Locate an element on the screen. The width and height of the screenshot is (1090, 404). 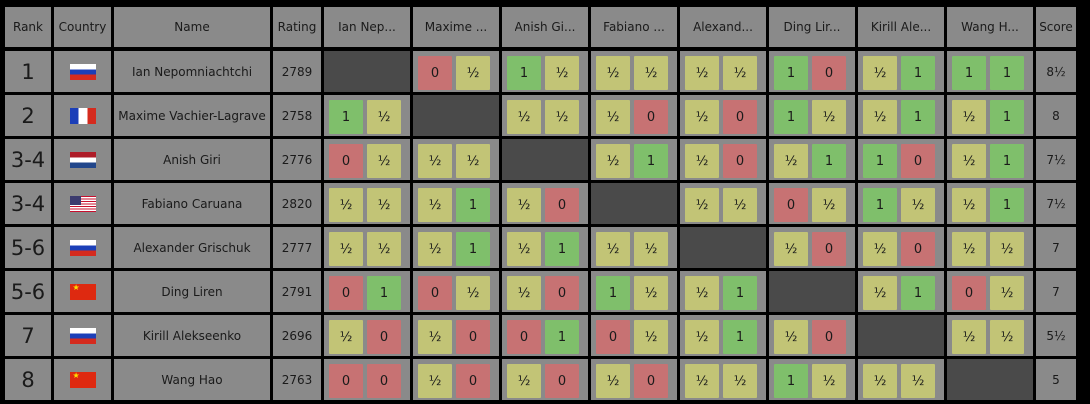
player-name-cell: Ding Liren is located at coordinates (192, 291).